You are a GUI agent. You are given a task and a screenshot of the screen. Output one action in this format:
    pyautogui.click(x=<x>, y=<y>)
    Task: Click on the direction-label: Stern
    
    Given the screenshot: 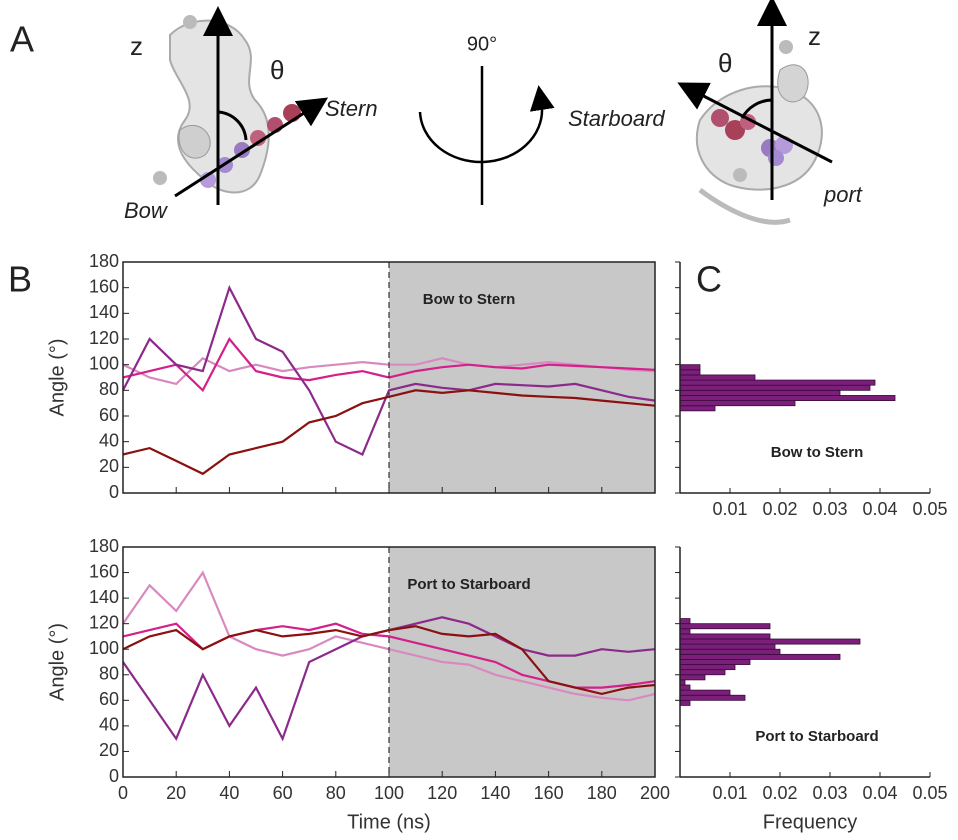 What is the action you would take?
    pyautogui.click(x=351, y=108)
    